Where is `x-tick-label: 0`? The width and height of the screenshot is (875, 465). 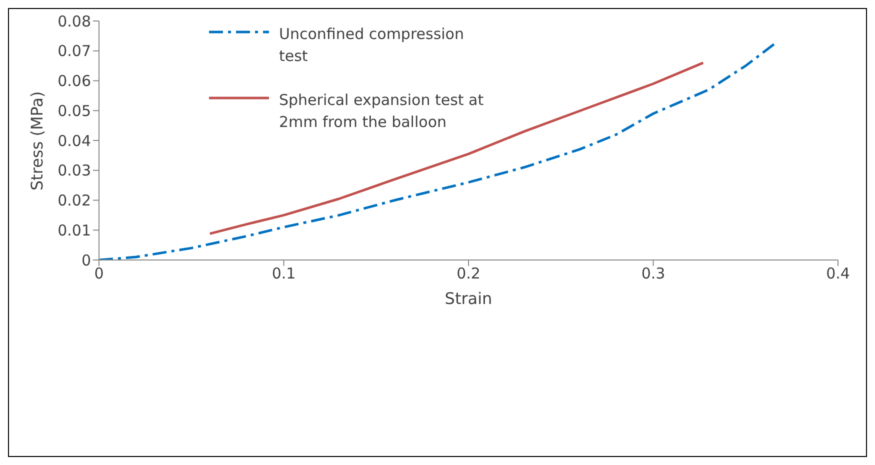
x-tick-label: 0 is located at coordinates (99, 273).